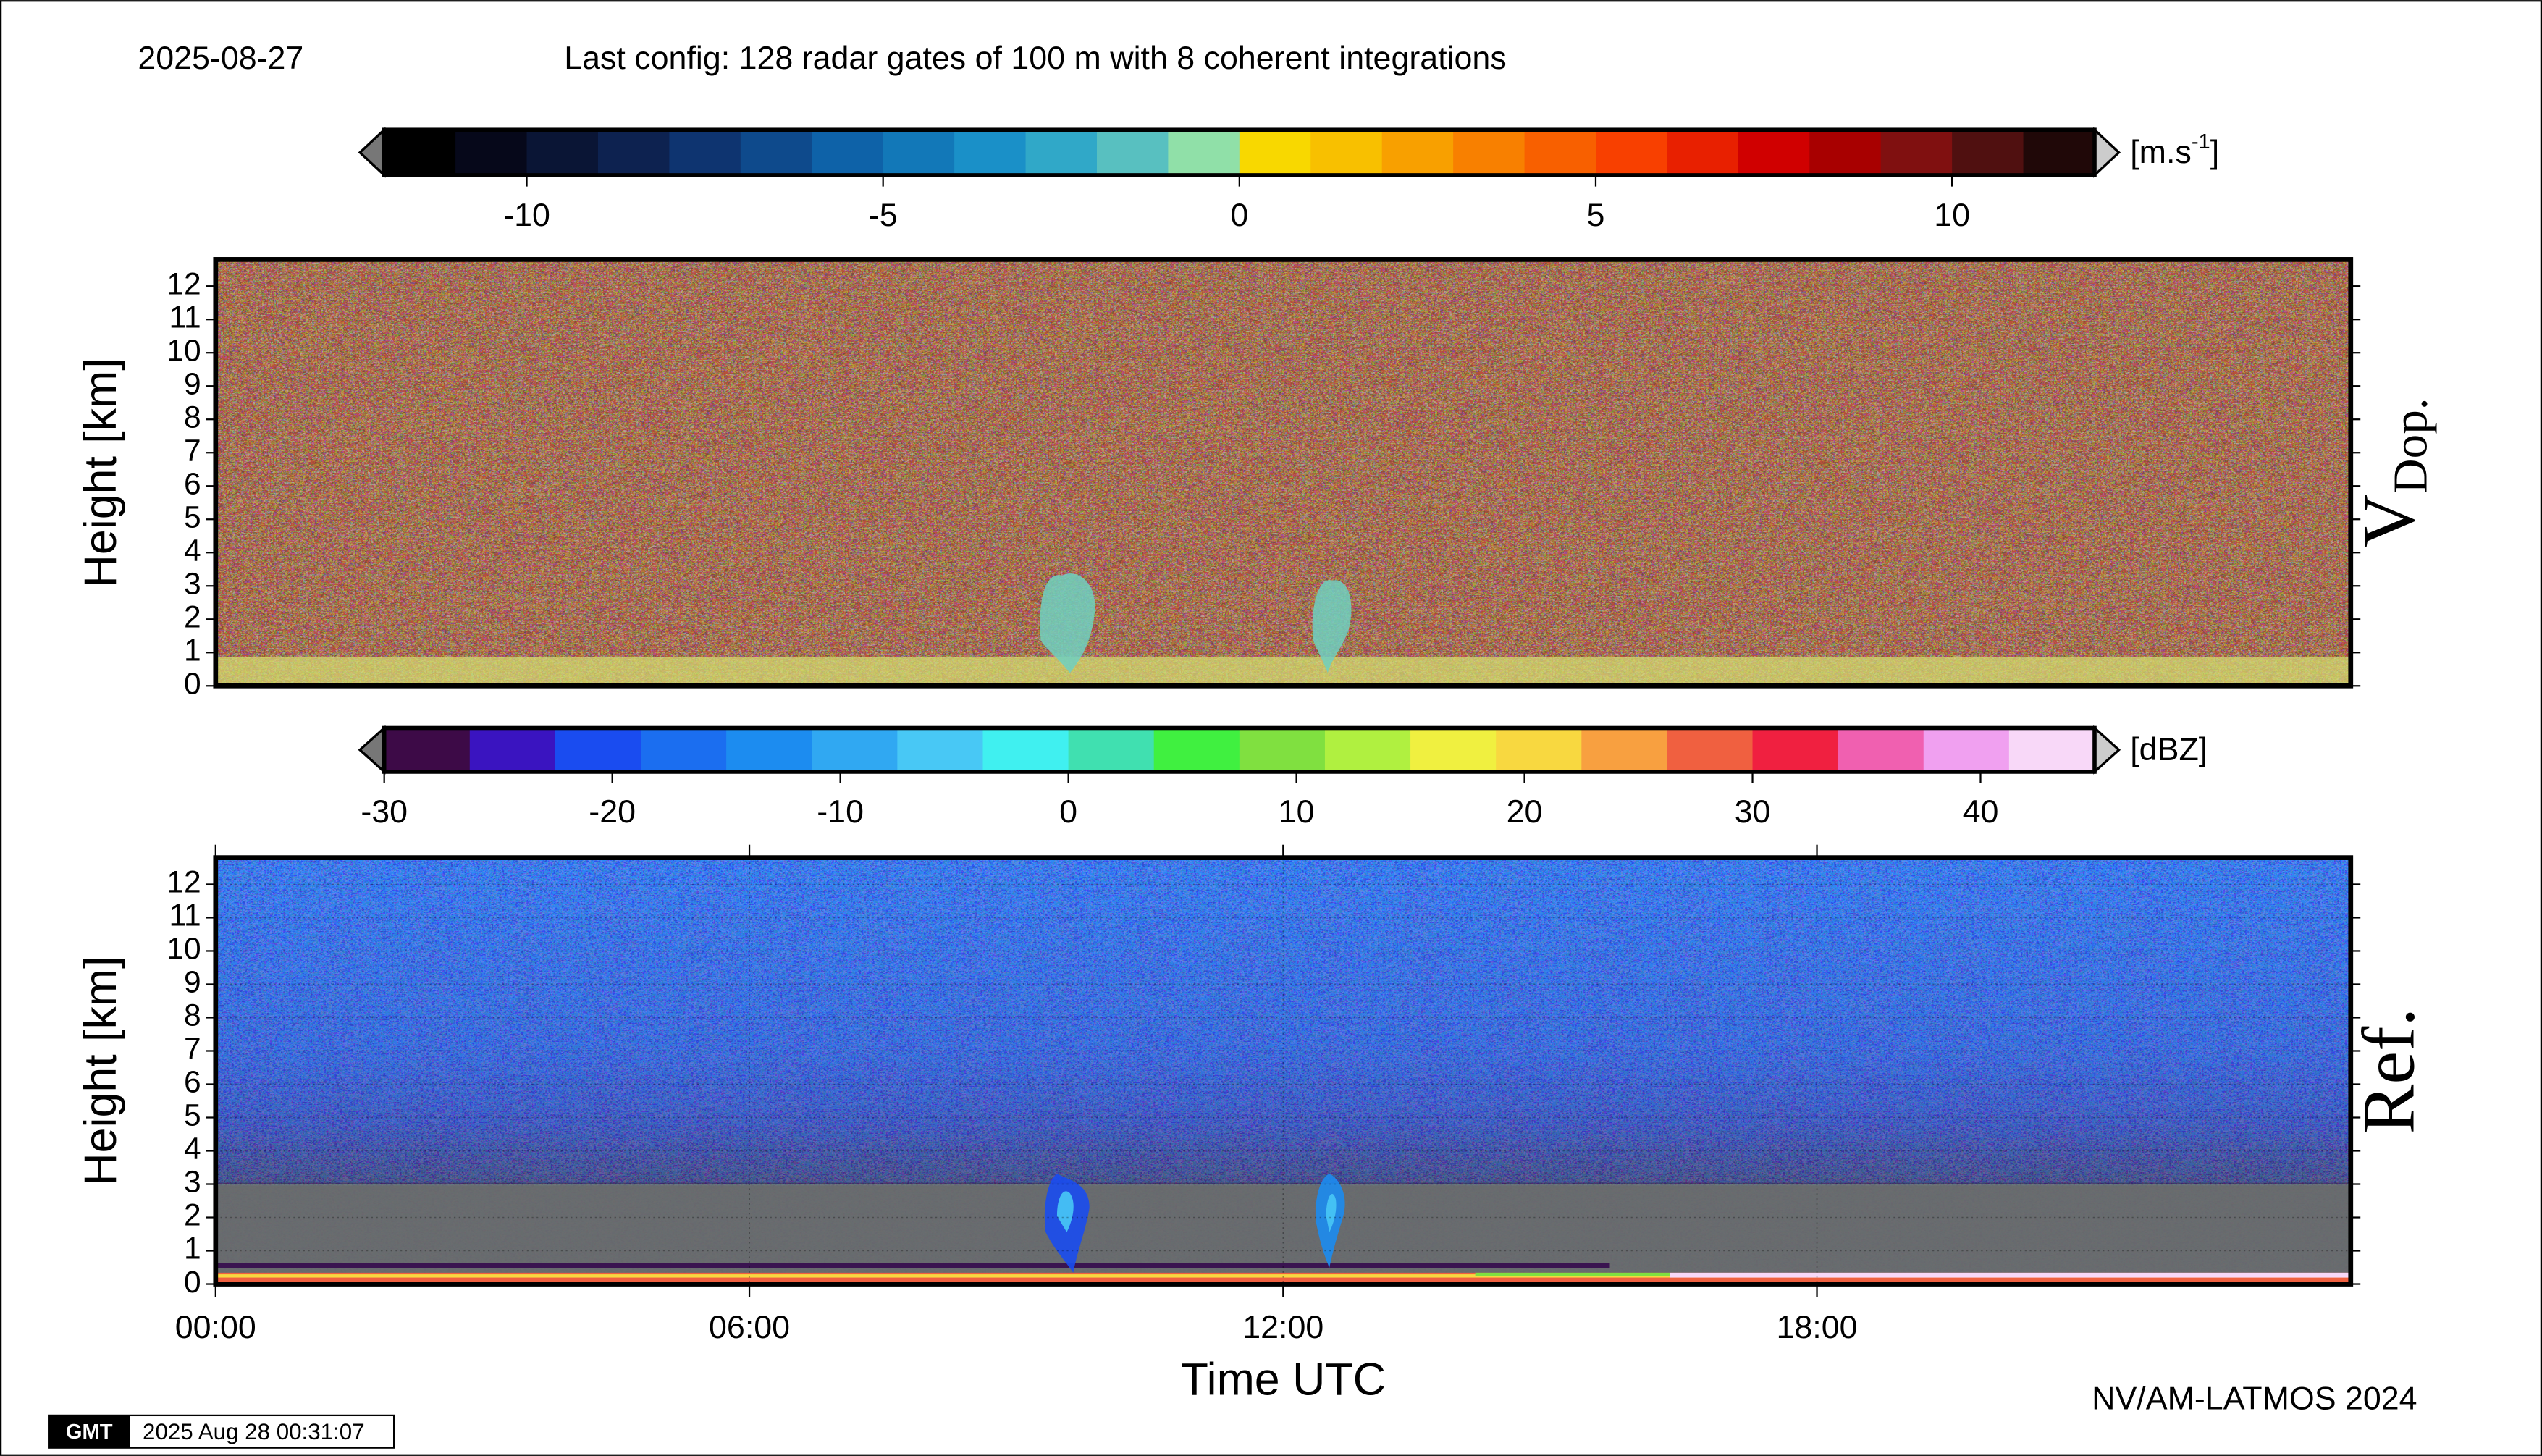  I want to click on credit: NV/AM-LATMOS 2024, so click(2254, 1399).